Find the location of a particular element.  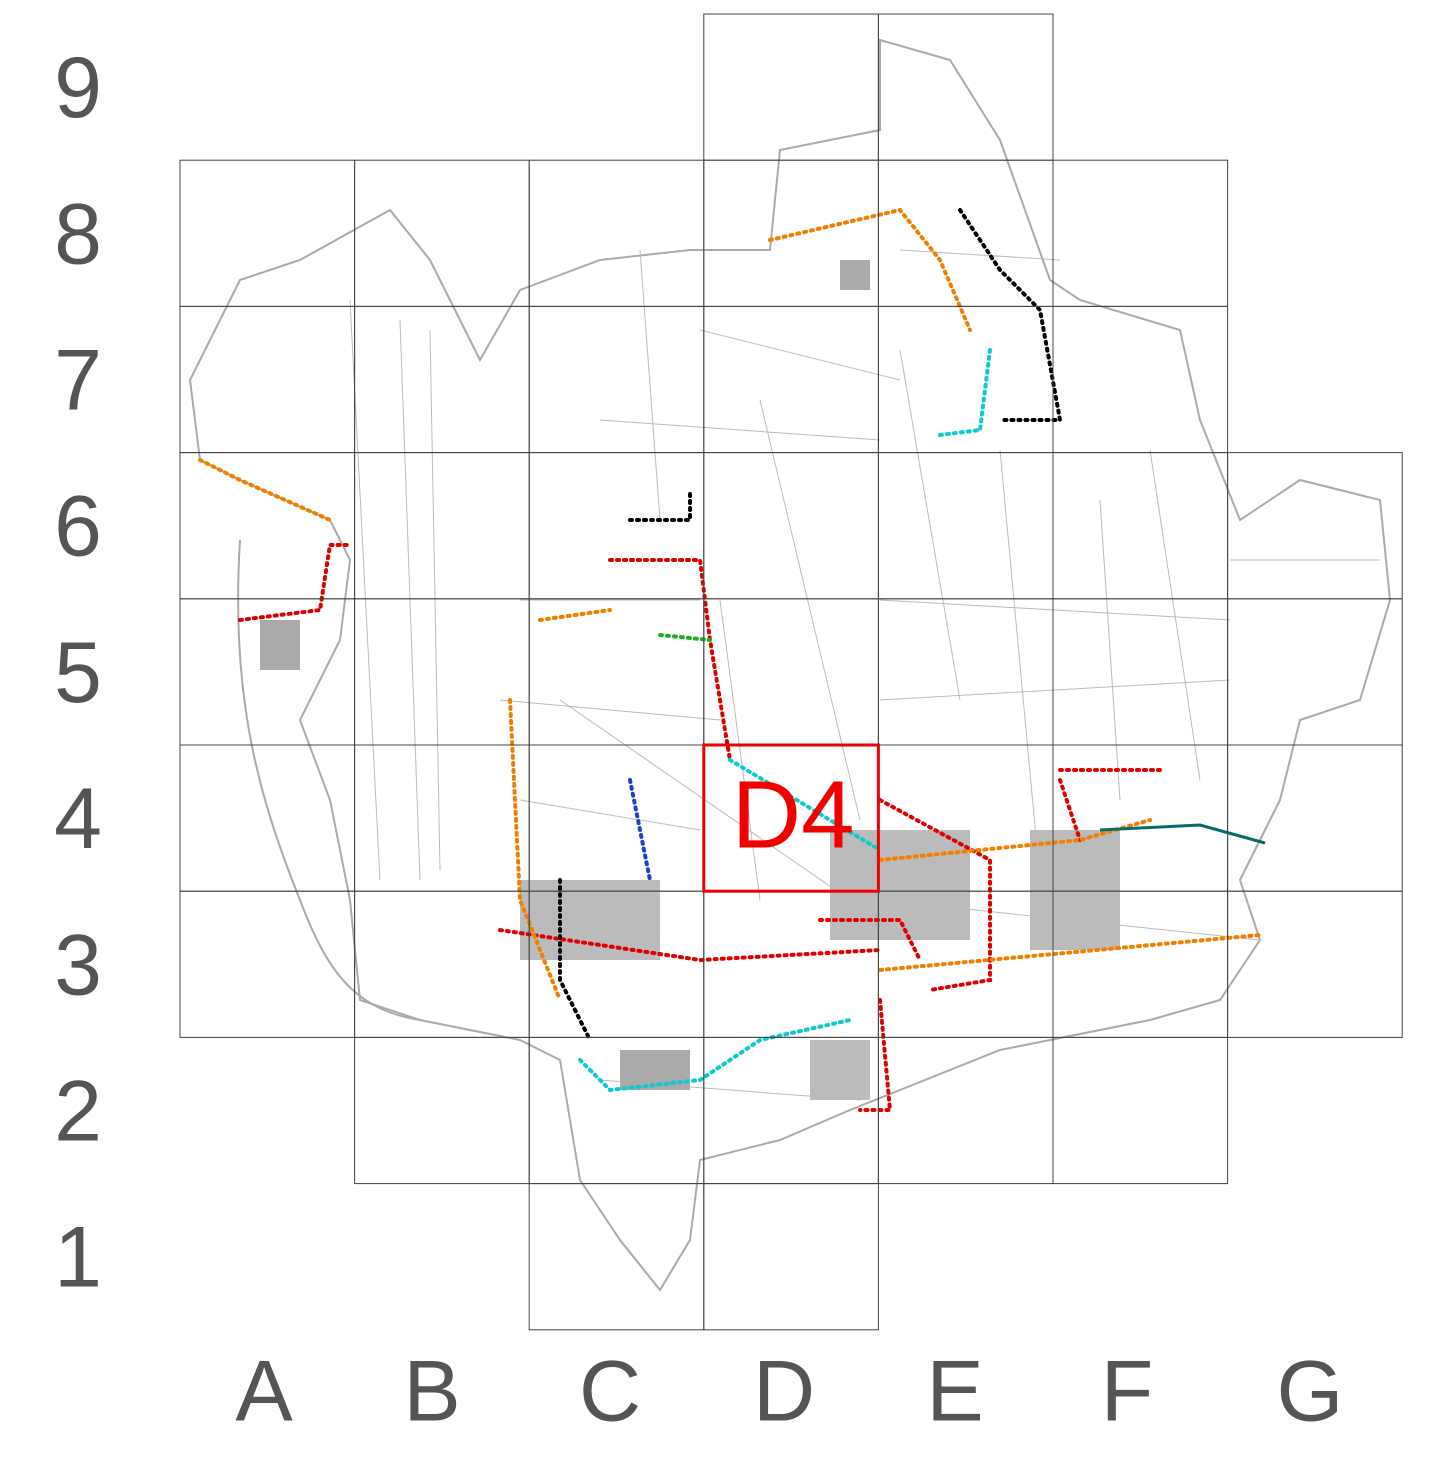

column-label: B is located at coordinates (431, 1392).